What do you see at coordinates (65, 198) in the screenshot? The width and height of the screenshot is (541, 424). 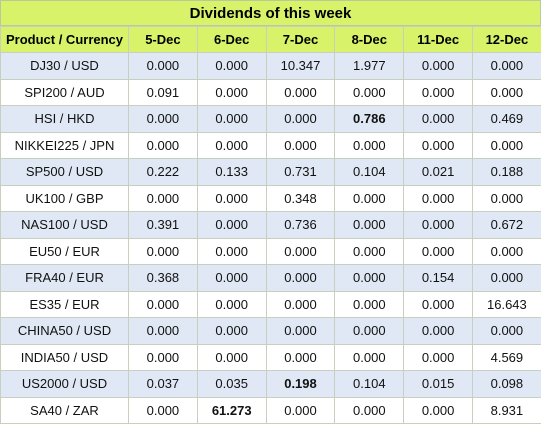 I see `product-currency-cell: UK100 / GBP` at bounding box center [65, 198].